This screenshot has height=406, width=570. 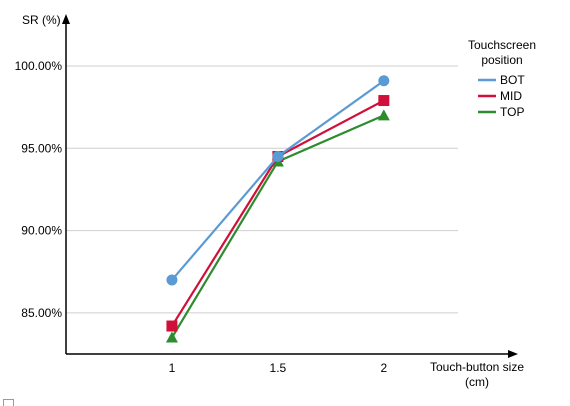 What do you see at coordinates (477, 382) in the screenshot?
I see `x-axis-title-line2: (cm)` at bounding box center [477, 382].